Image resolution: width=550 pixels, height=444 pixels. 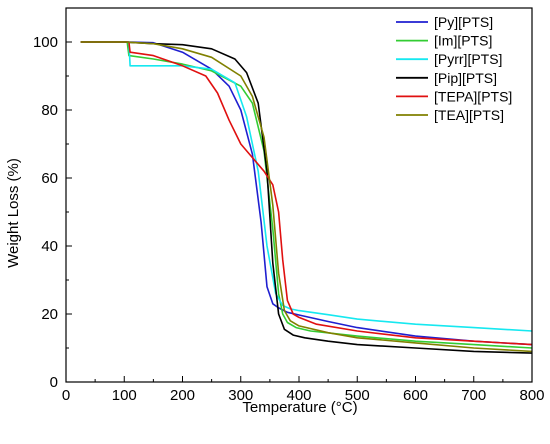 I want to click on legend-label-3: [Pyrr][PTS], so click(x=468, y=59).